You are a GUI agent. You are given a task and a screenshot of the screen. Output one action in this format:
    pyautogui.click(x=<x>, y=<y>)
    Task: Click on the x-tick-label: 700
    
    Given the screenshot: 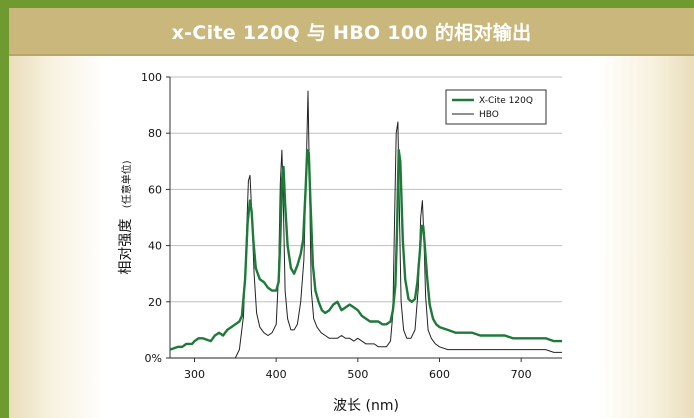 What is the action you would take?
    pyautogui.click(x=521, y=374)
    